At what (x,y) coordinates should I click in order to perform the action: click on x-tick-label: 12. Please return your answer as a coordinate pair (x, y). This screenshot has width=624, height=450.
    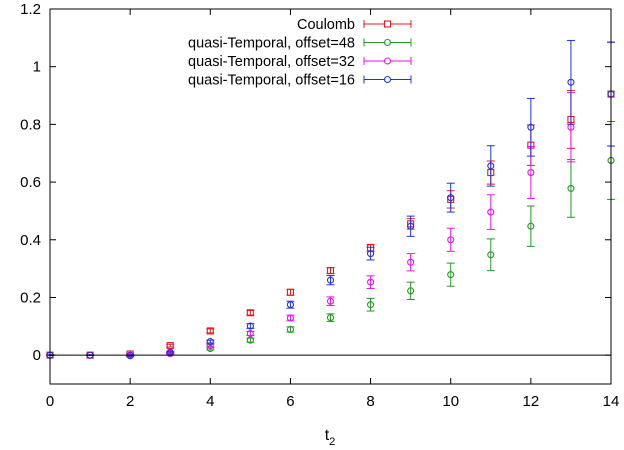
    Looking at the image, I should click on (531, 401).